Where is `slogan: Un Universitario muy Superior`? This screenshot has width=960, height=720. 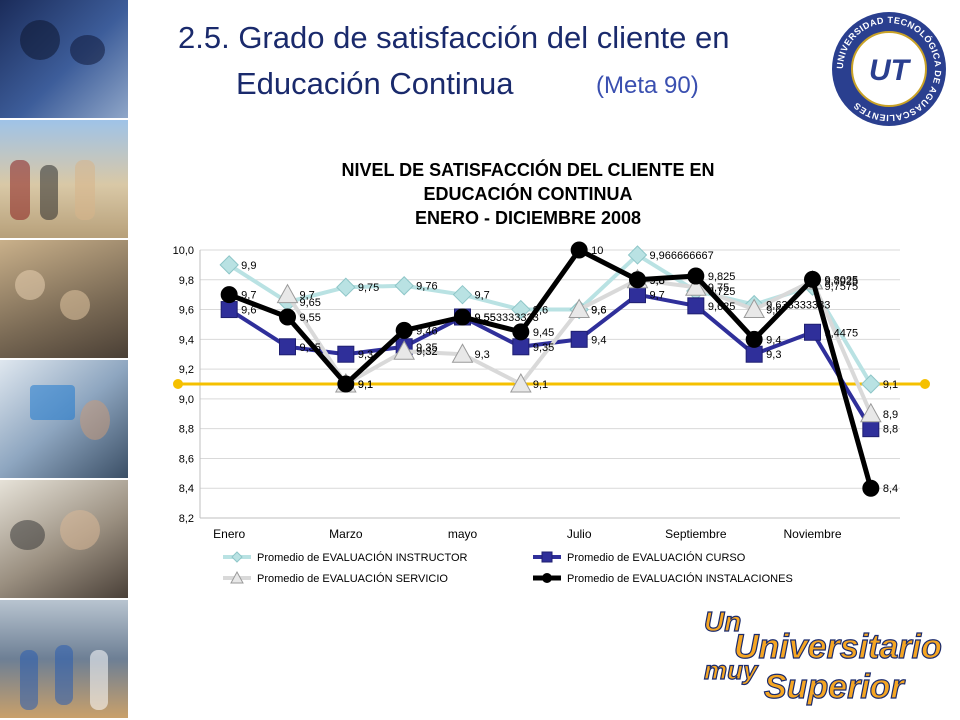
slogan: Un Universitario muy Superior is located at coordinates (822, 655).